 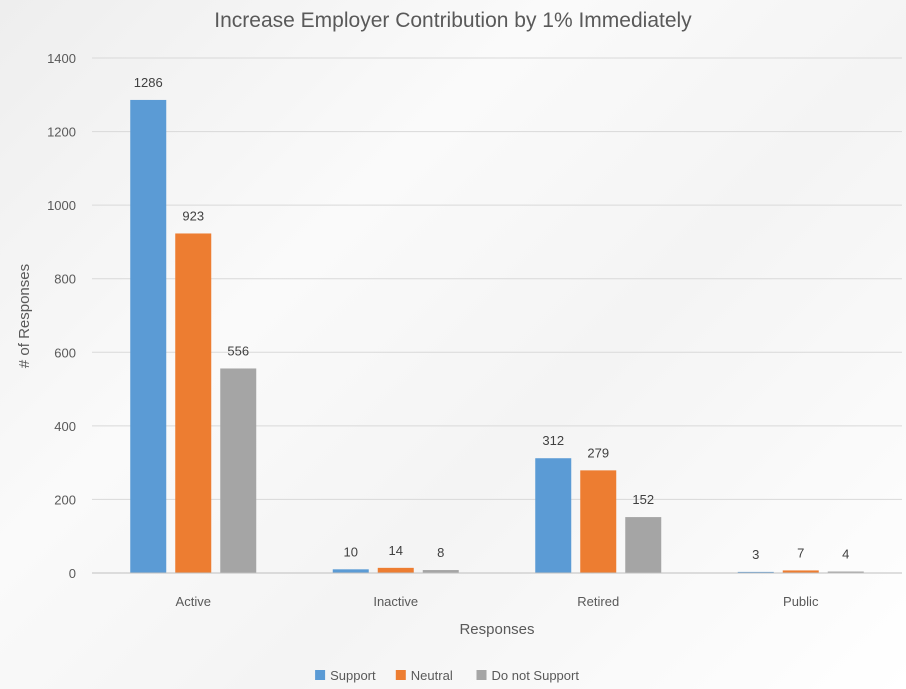 What do you see at coordinates (496, 629) in the screenshot?
I see `x-axis-title: Responses` at bounding box center [496, 629].